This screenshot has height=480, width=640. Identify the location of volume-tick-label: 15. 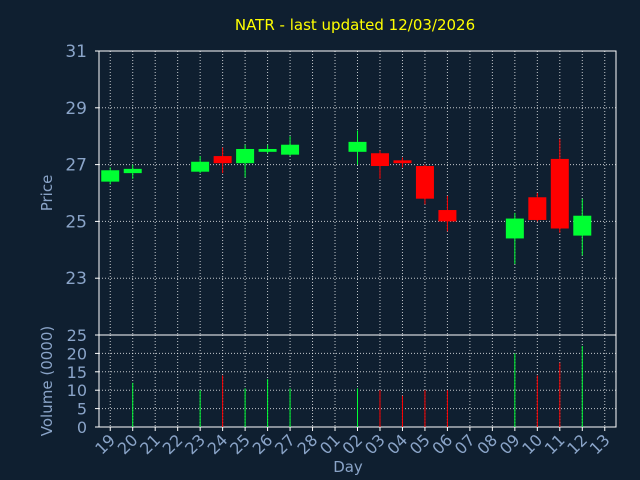
(77, 372).